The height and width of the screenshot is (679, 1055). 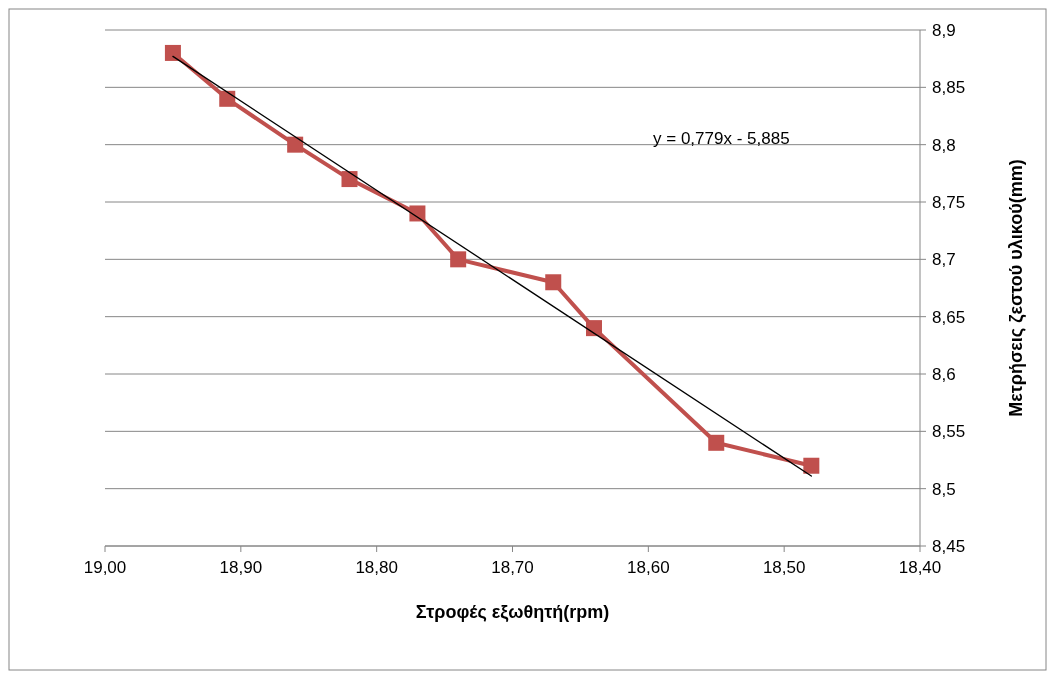 I want to click on y-tick-label: 8,9, so click(x=944, y=30).